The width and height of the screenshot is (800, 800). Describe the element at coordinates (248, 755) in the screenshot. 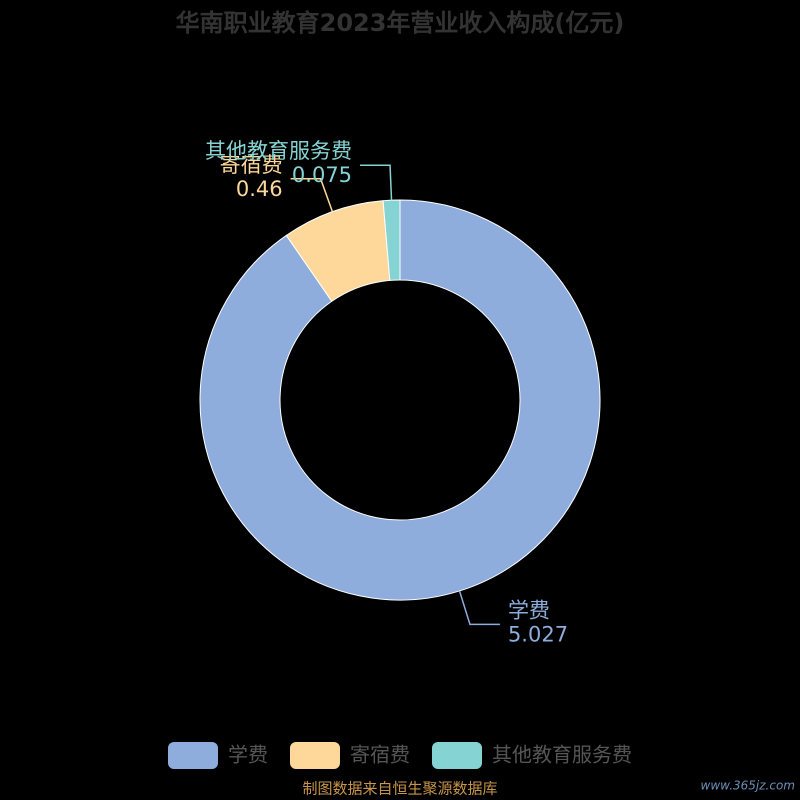

I see `legend-label: 学费` at that location.